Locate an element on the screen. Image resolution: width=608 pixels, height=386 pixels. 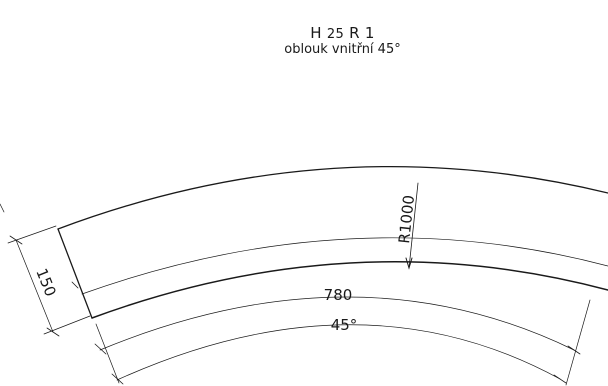
inner-arc is located at coordinates (349, 290).